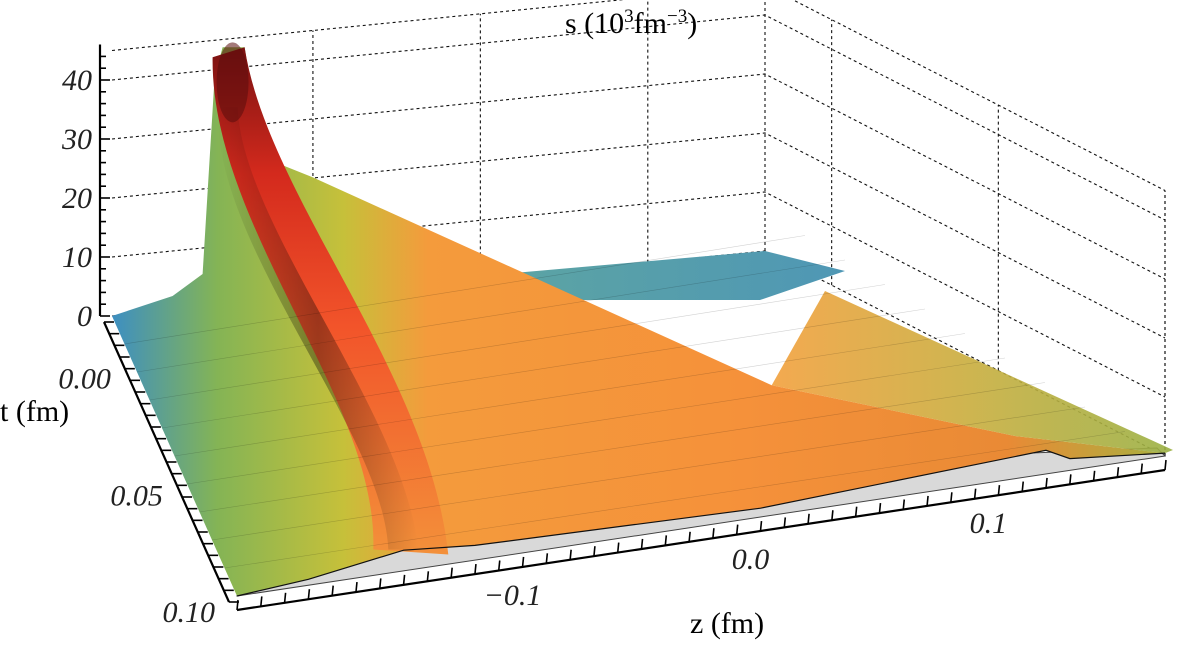 The width and height of the screenshot is (1200, 646). Describe the element at coordinates (972, 372) in the screenshot. I see `surface-right-wedge` at that location.